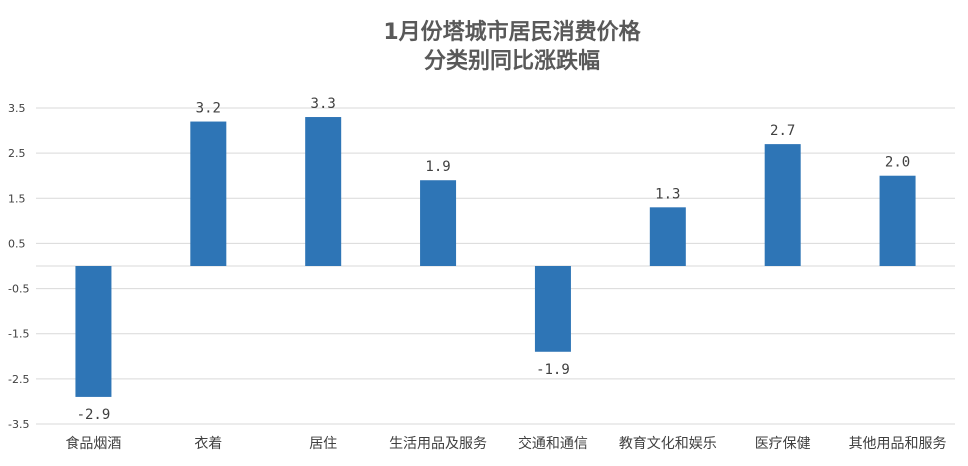  Describe the element at coordinates (553, 443) in the screenshot. I see `category-label: 交通和通信` at that location.